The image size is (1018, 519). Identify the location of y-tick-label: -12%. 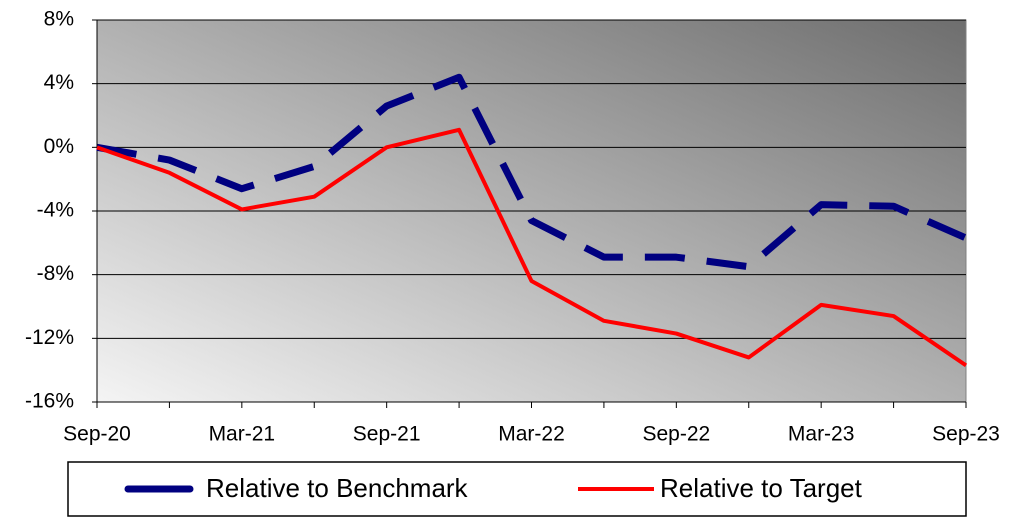
(49, 337).